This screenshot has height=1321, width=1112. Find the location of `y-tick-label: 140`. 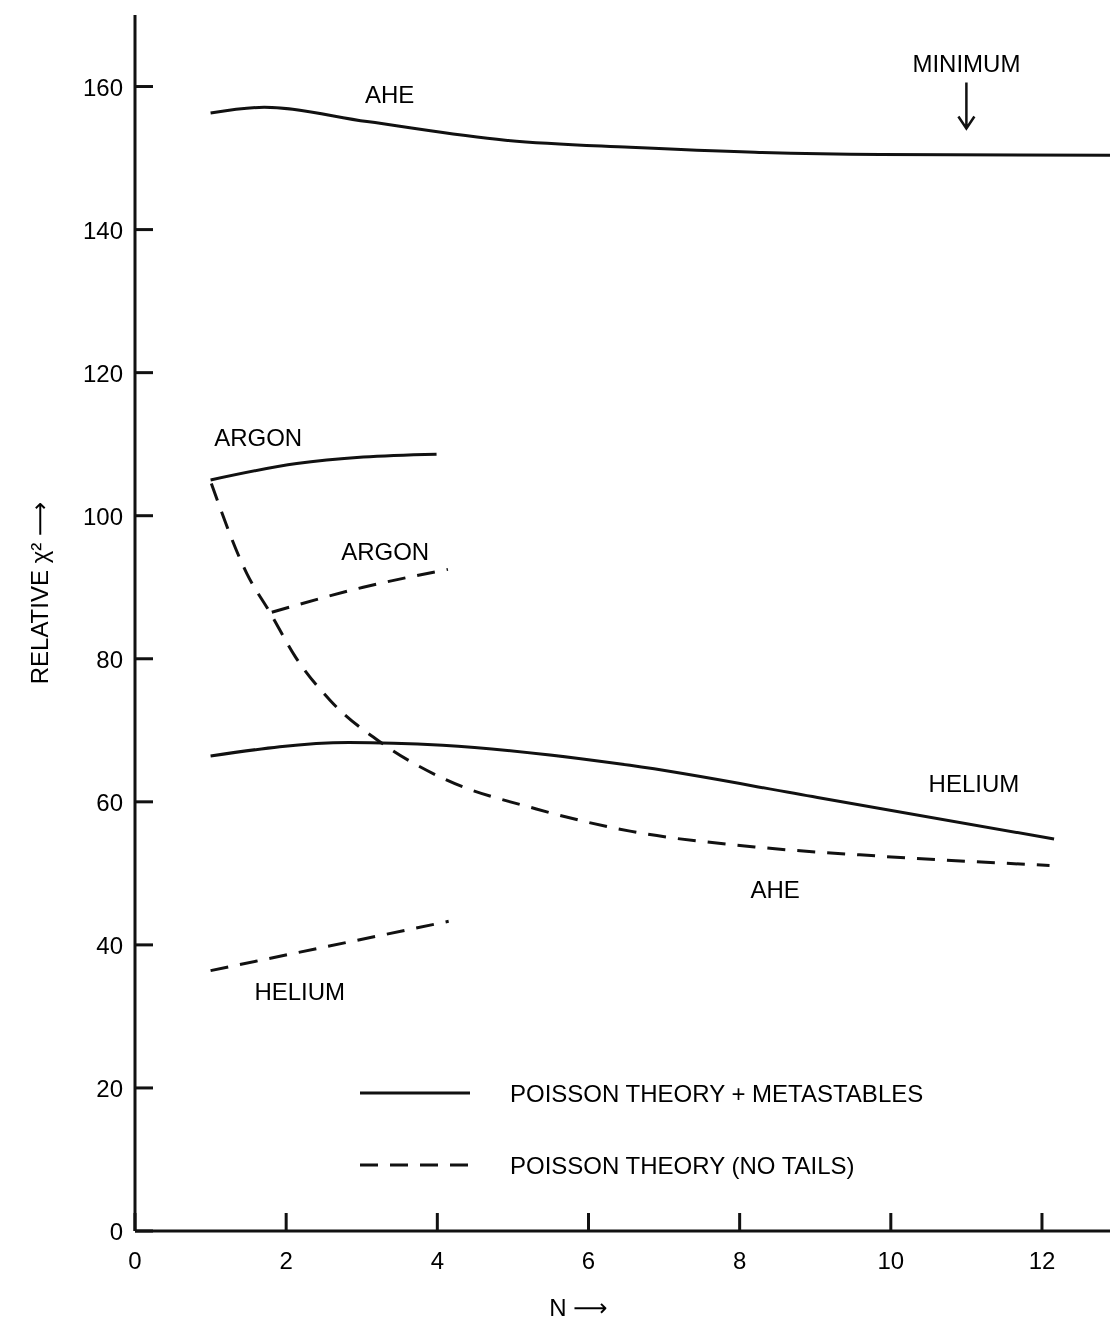

y-tick-label: 140 is located at coordinates (102, 230).